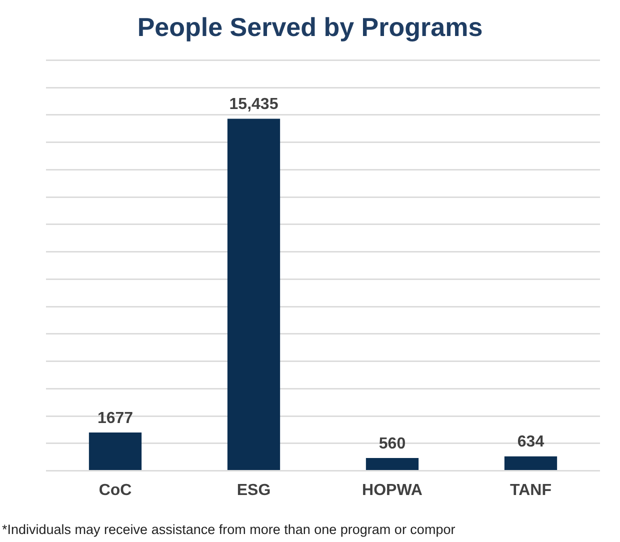 Image resolution: width=620 pixels, height=542 pixels. I want to click on data-label: 560, so click(392, 443).